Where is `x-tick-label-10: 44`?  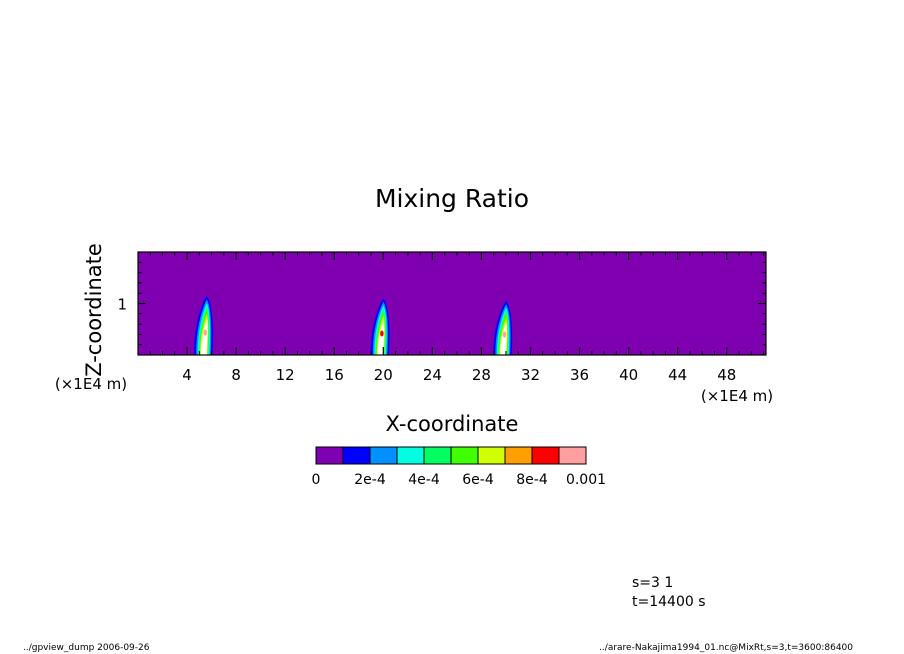
x-tick-label-10: 44 is located at coordinates (677, 375).